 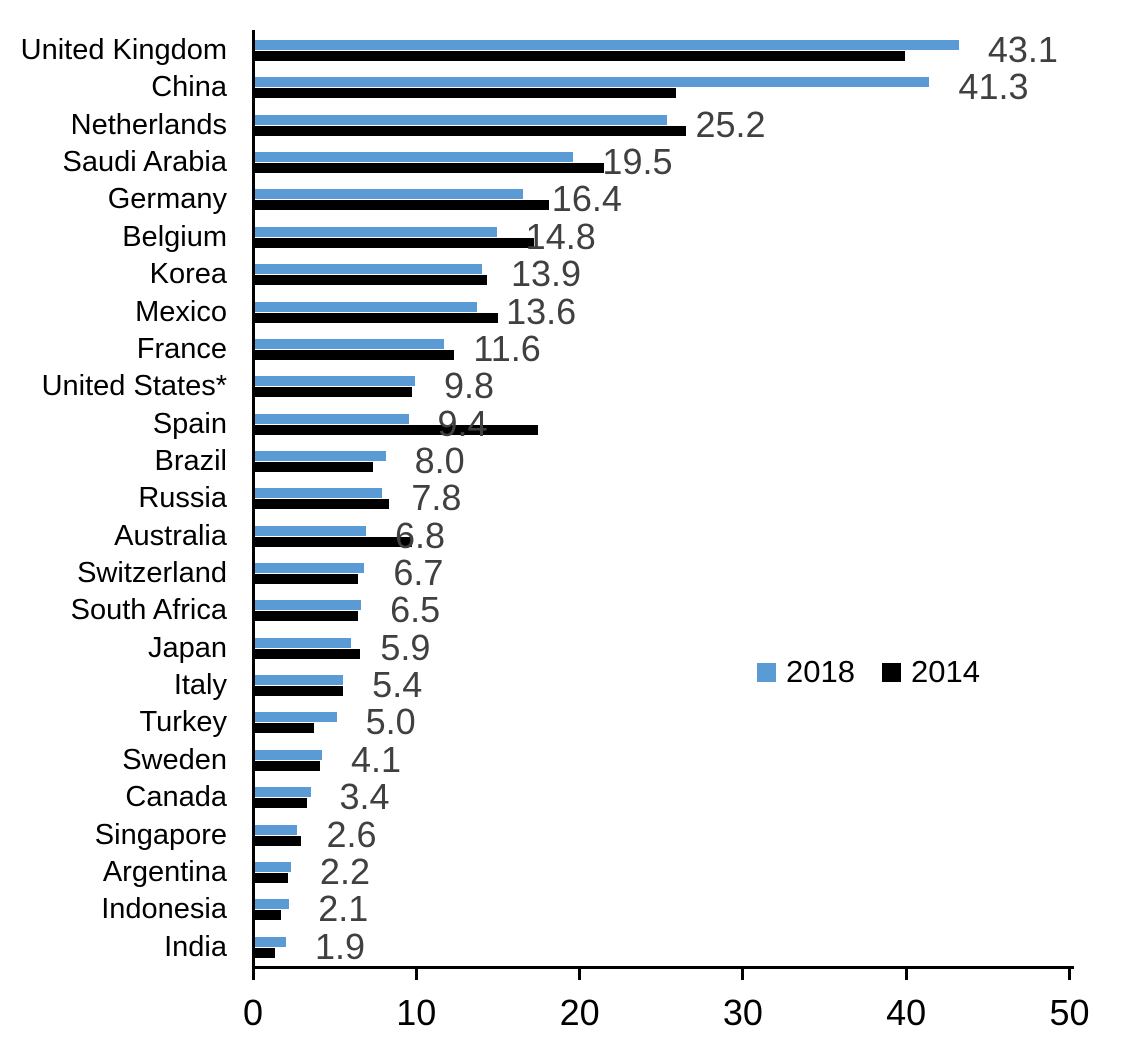 I want to click on x-axis-tick-label: 40, so click(x=906, y=1012).